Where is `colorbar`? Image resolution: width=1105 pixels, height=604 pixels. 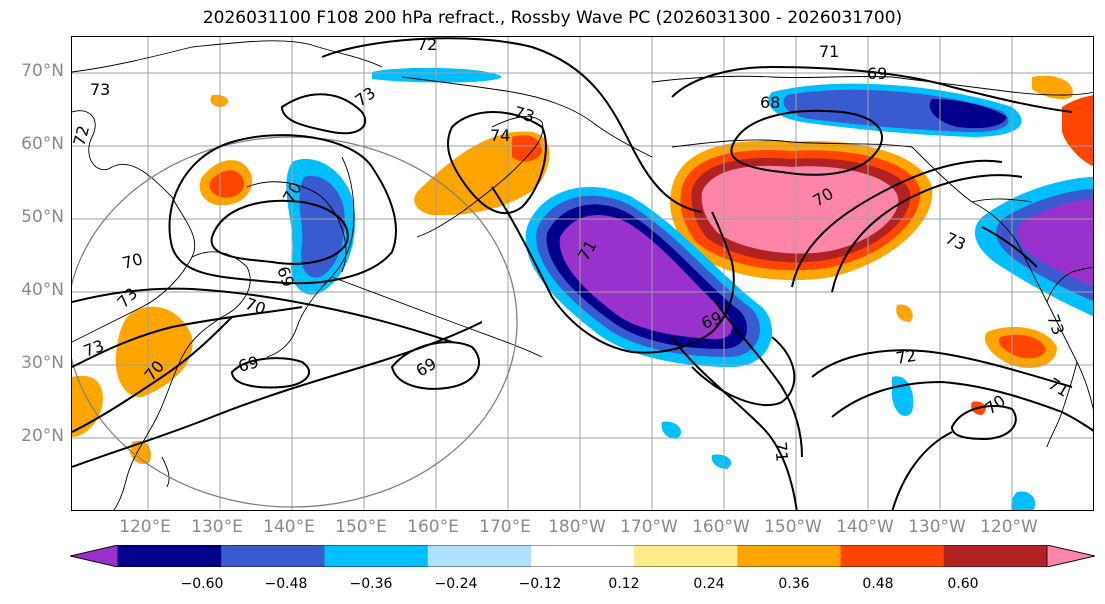
colorbar is located at coordinates (582, 556).